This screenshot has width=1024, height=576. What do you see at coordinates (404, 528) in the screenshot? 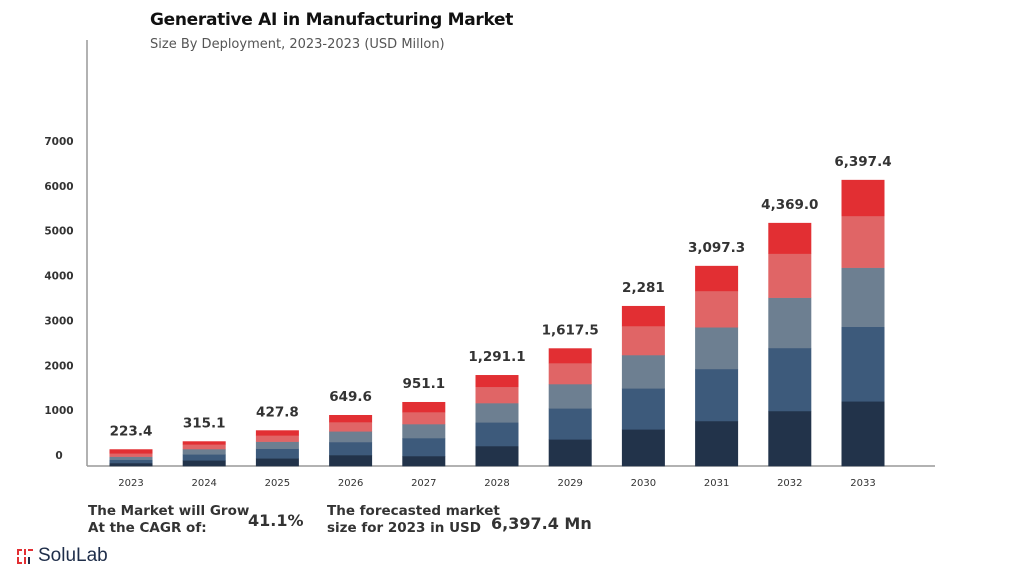
I see `forecast-label-line2: size for 2023 in USD` at bounding box center [404, 528].